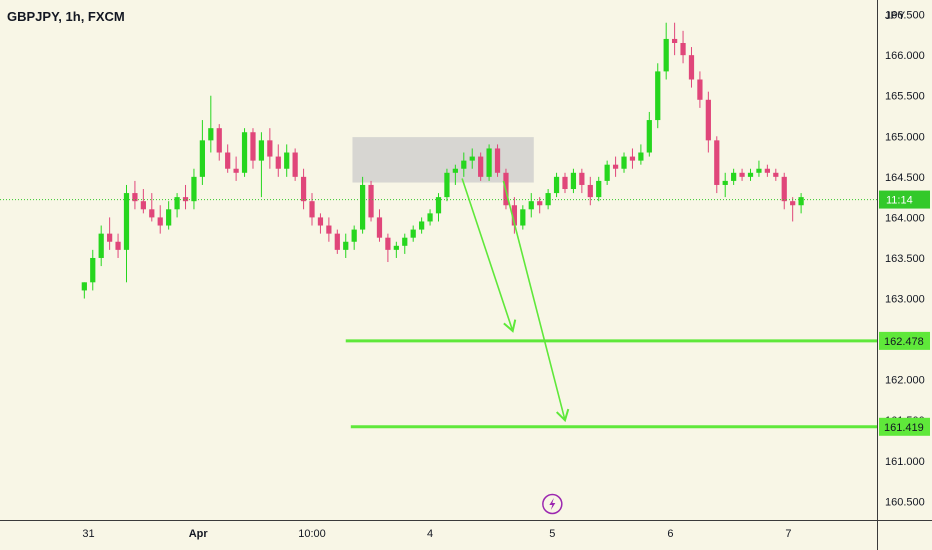 The image size is (932, 550). I want to click on lightning-icon, so click(552, 504).